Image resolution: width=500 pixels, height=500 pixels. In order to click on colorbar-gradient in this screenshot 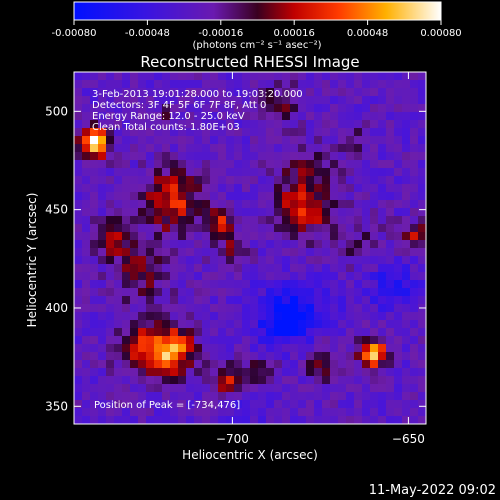, I will do `click(257, 11)`.